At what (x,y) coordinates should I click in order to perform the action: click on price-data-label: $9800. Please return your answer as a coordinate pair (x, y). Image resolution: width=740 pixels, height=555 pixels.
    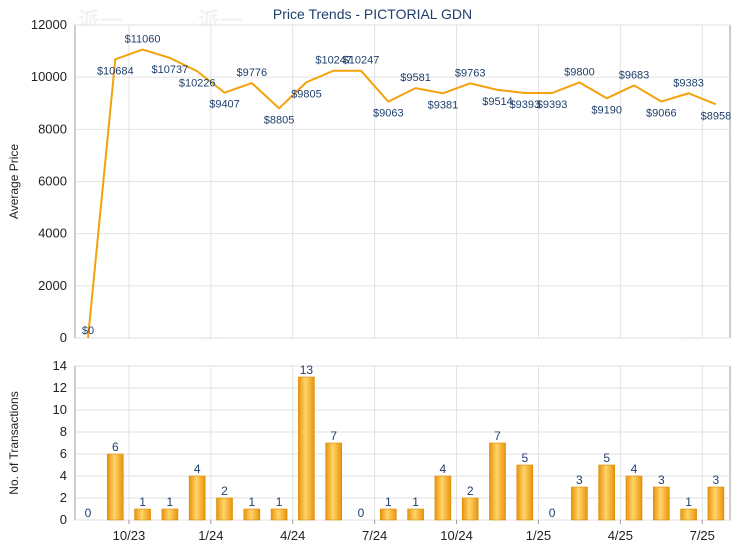
    Looking at the image, I should click on (579, 72).